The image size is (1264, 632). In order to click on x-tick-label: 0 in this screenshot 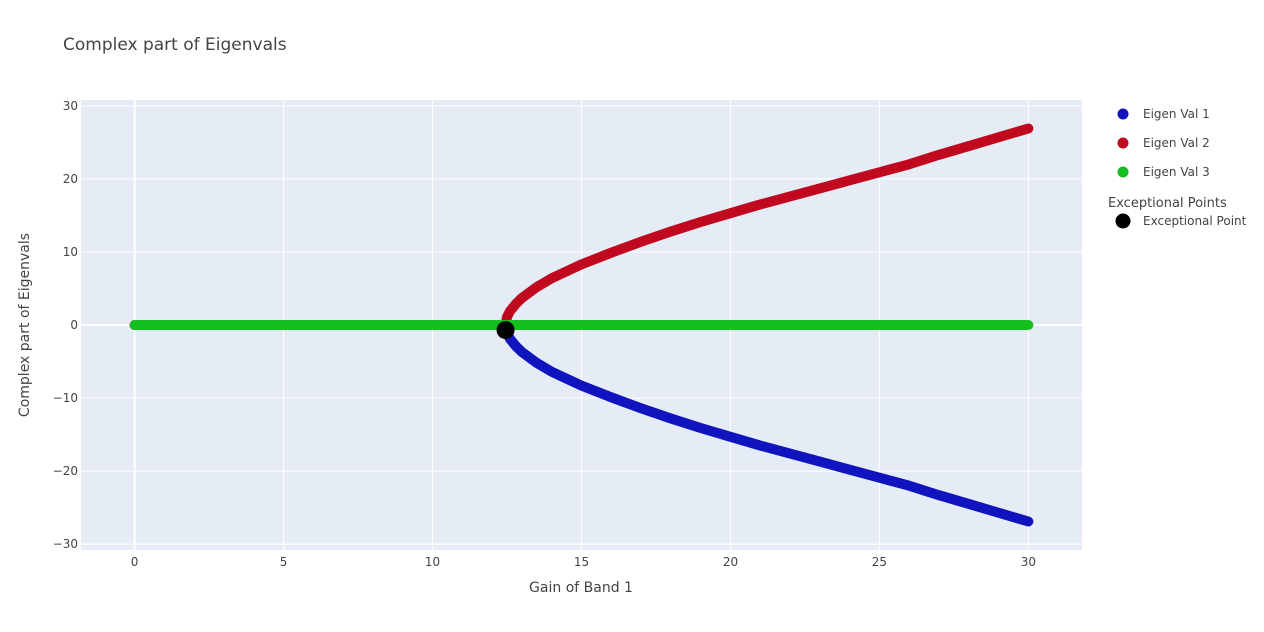, I will do `click(135, 562)`.